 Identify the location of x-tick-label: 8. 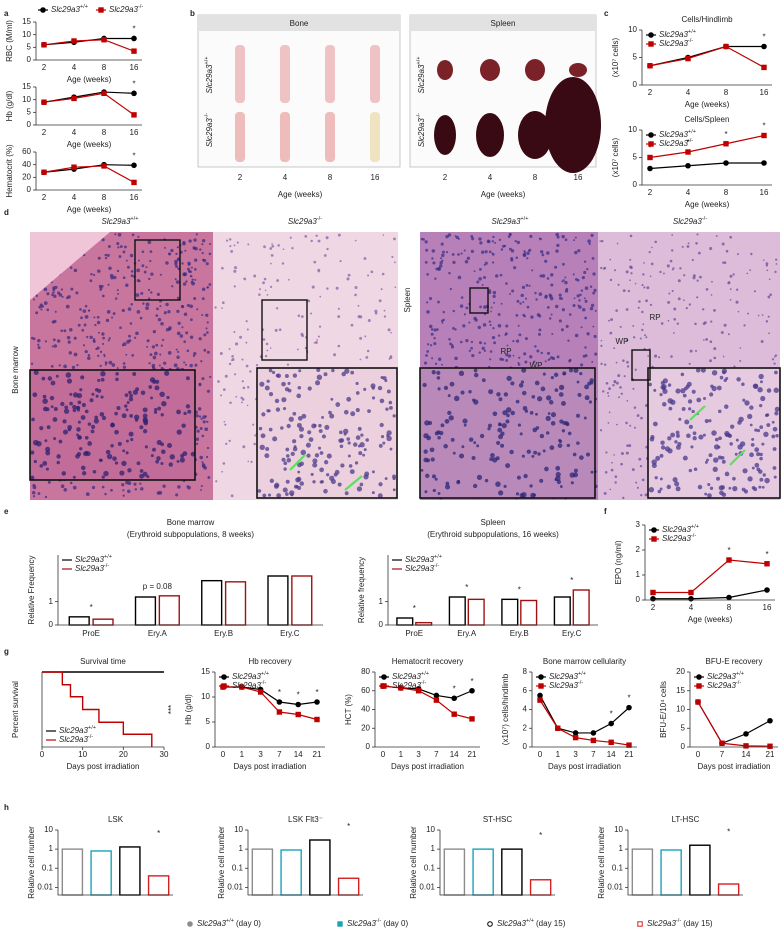
(726, 192).